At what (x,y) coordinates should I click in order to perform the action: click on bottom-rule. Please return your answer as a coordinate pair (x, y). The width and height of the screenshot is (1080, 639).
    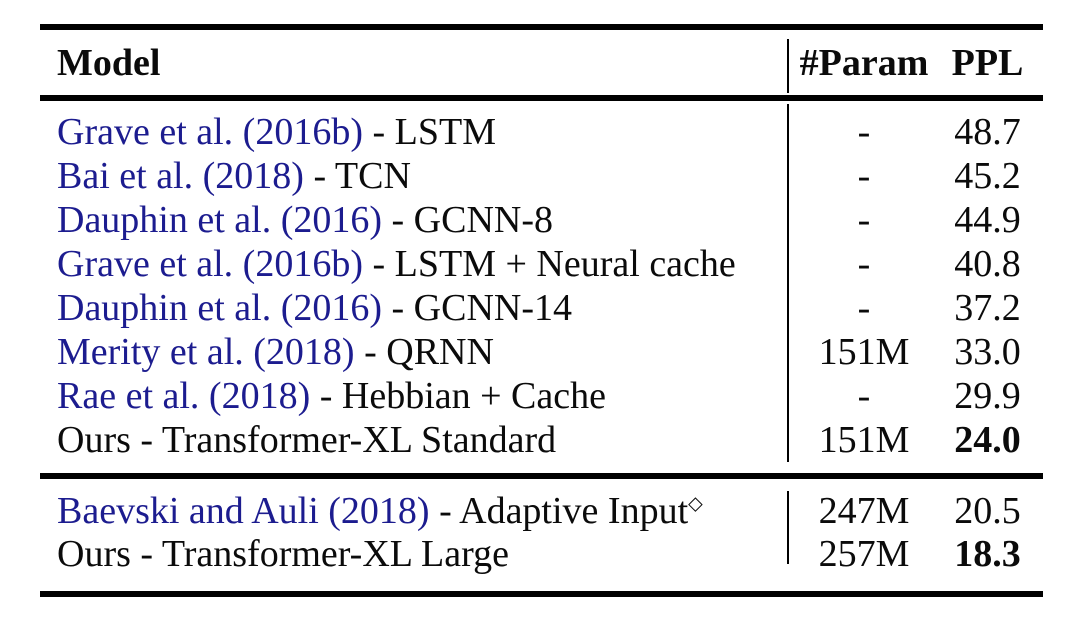
    Looking at the image, I should click on (541, 594).